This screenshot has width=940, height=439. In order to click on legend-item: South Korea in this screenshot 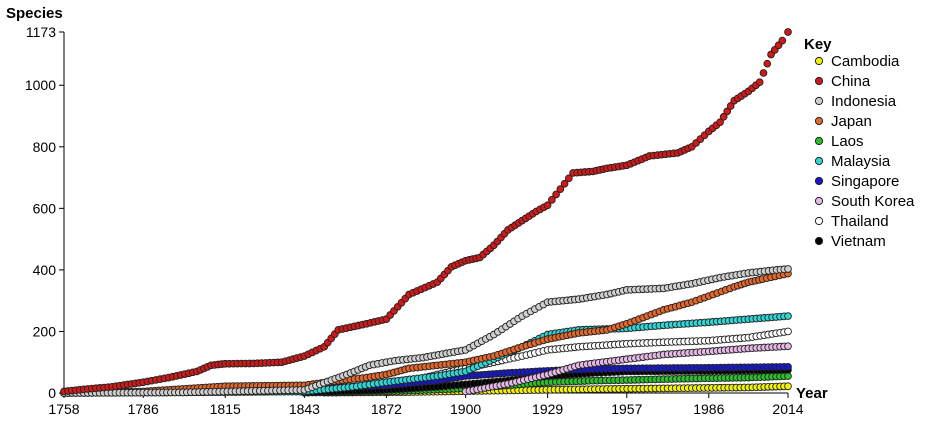, I will do `click(864, 201)`.